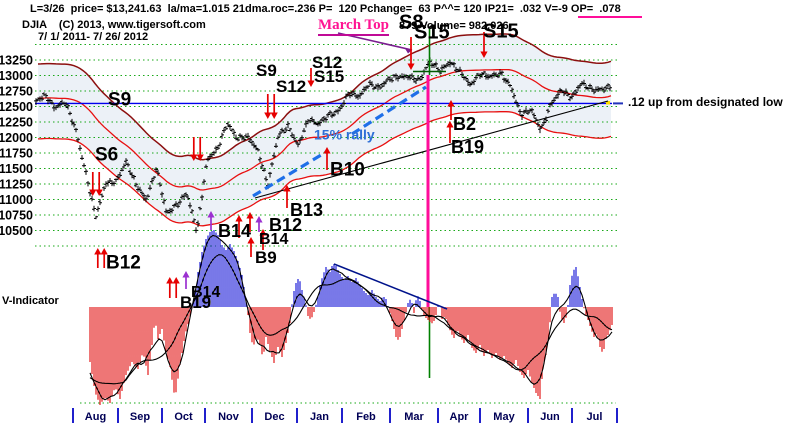 This screenshot has width=800, height=429. What do you see at coordinates (106, 155) in the screenshot?
I see `signal-label: S6` at bounding box center [106, 155].